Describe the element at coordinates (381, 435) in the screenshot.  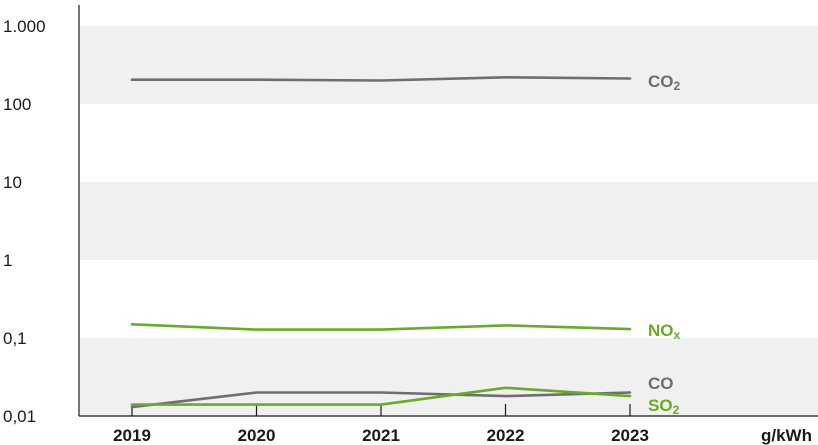
I see `x-tick-label: 2021` at that location.